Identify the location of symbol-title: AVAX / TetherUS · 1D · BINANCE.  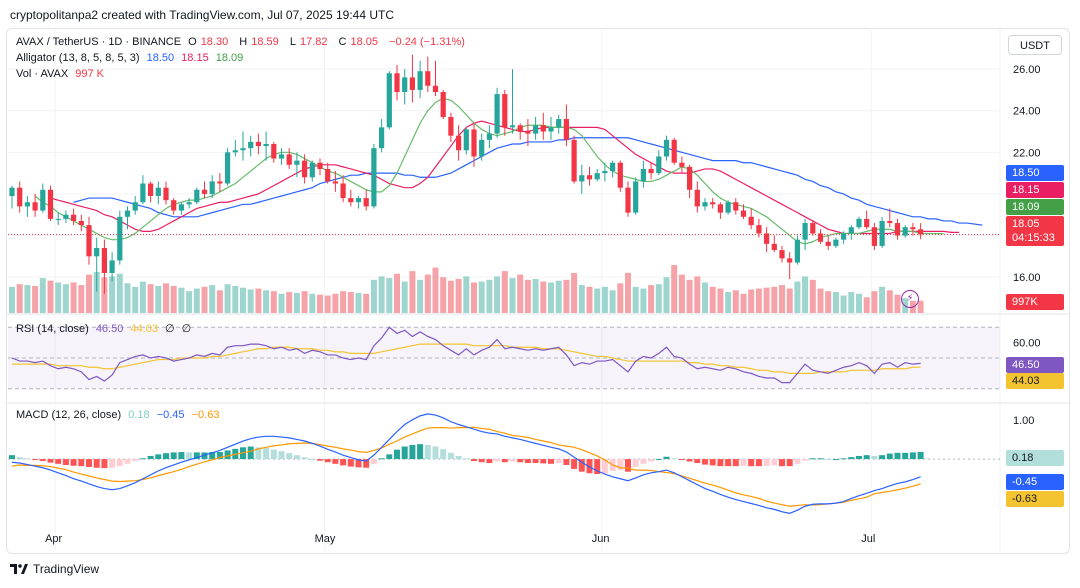
(99, 42).